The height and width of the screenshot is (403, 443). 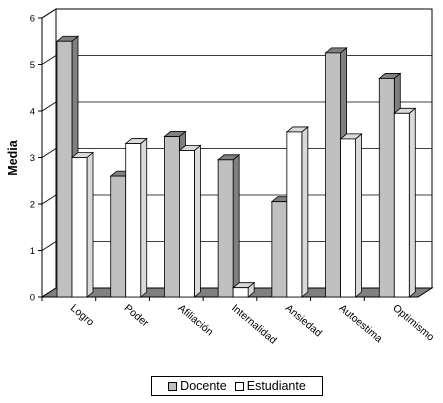 What do you see at coordinates (32, 19) in the screenshot?
I see `y-tick-label: 6` at bounding box center [32, 19].